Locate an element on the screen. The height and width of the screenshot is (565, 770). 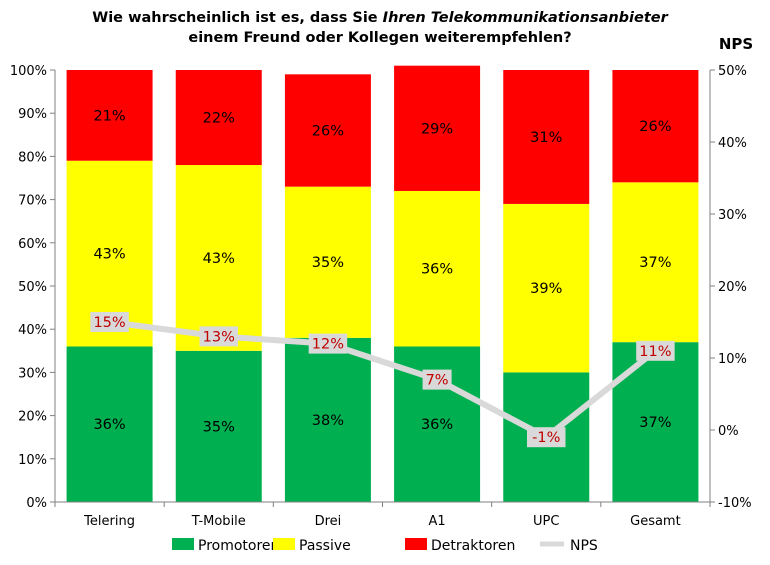
bar-promotoren-telering is located at coordinates (109, 424).